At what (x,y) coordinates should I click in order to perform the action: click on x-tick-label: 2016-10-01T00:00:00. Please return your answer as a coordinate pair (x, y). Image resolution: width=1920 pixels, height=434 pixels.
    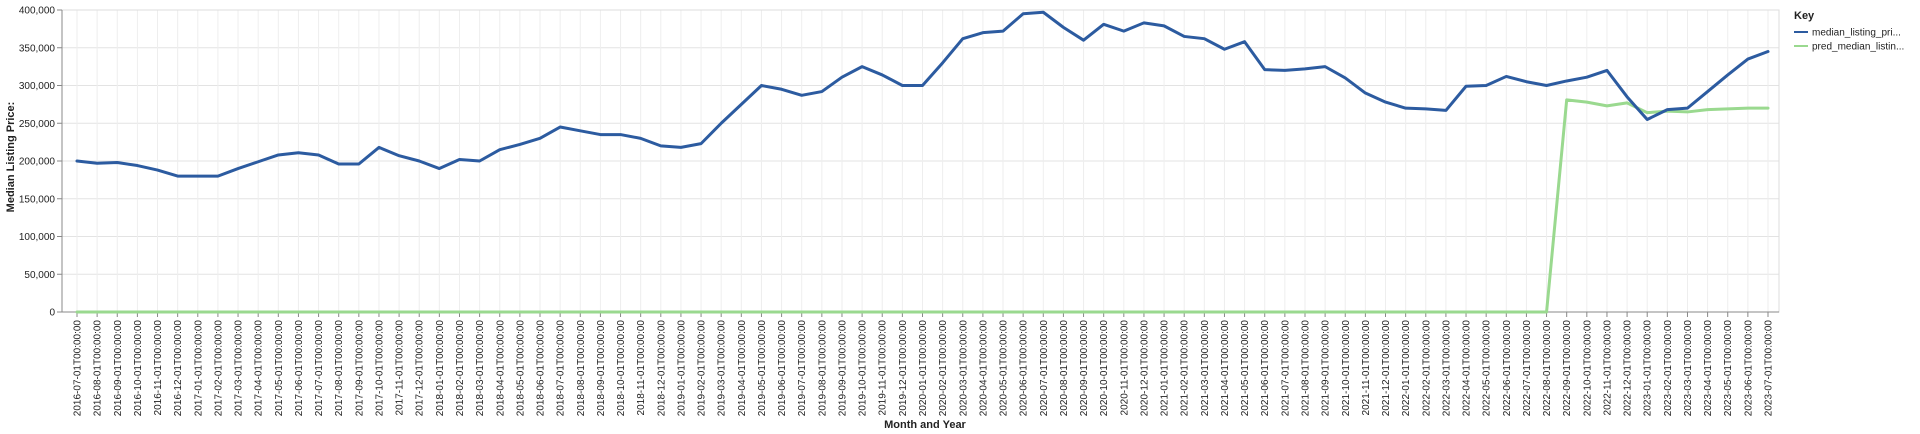
    Looking at the image, I should click on (138, 368).